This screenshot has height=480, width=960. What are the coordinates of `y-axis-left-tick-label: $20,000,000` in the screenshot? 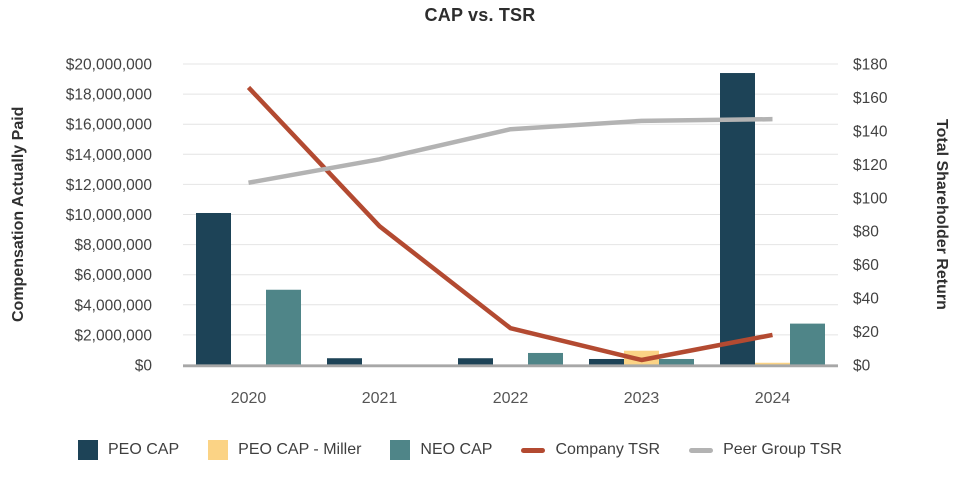 It's located at (109, 65).